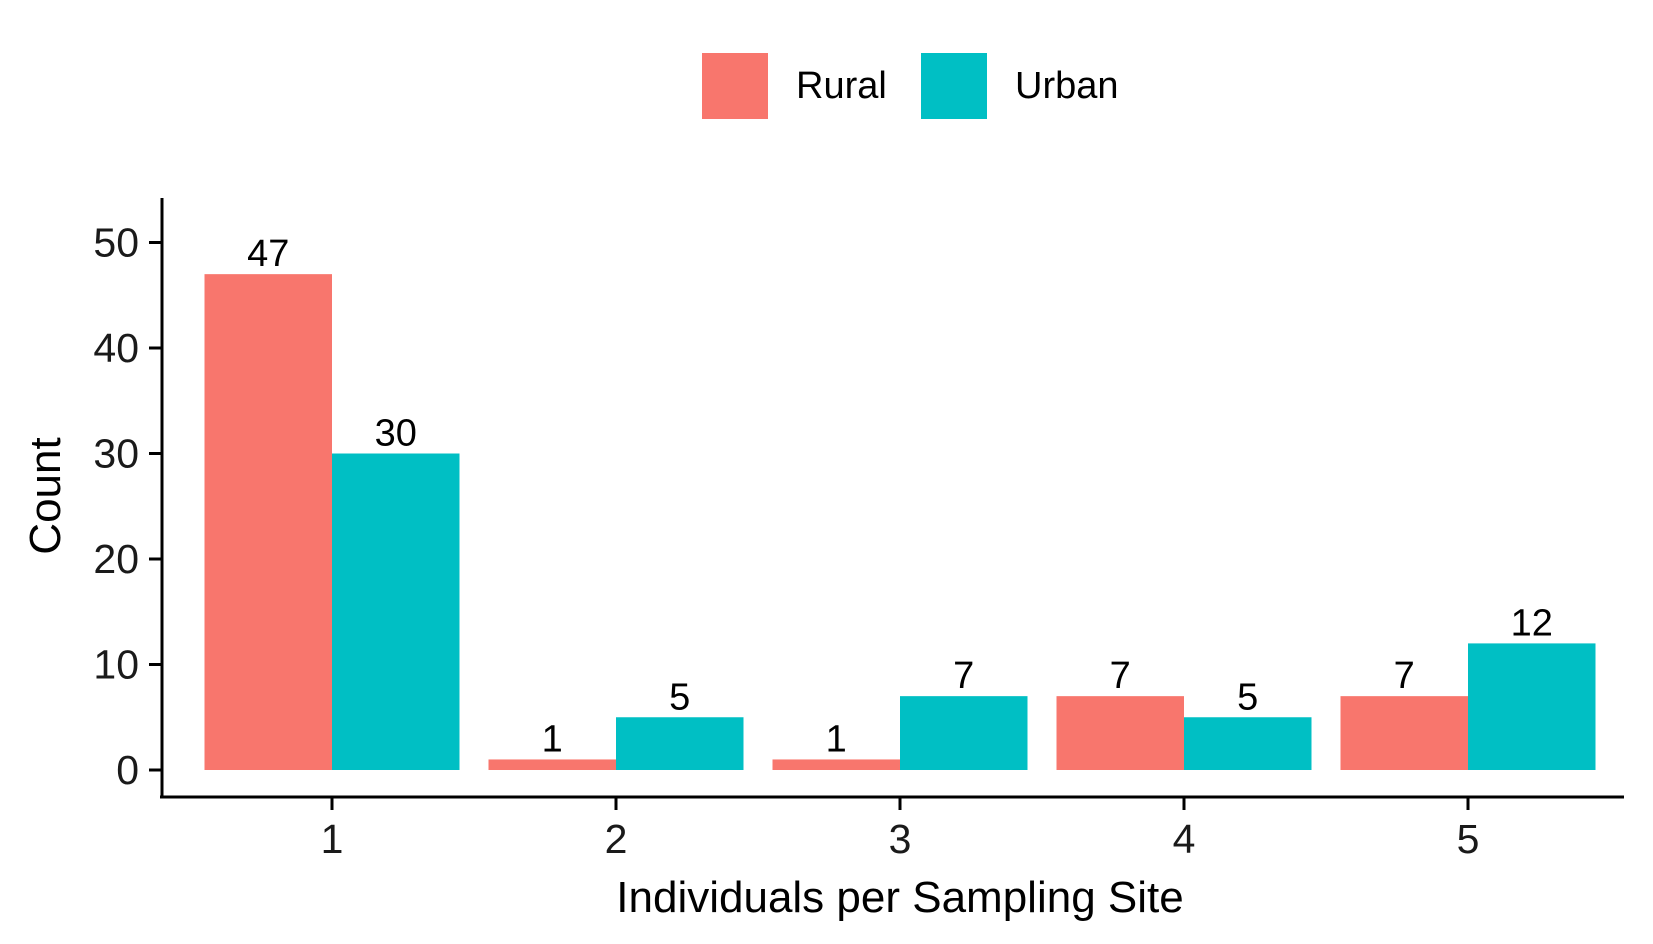  Describe the element at coordinates (1184, 839) in the screenshot. I see `x-tick-label: 4` at that location.